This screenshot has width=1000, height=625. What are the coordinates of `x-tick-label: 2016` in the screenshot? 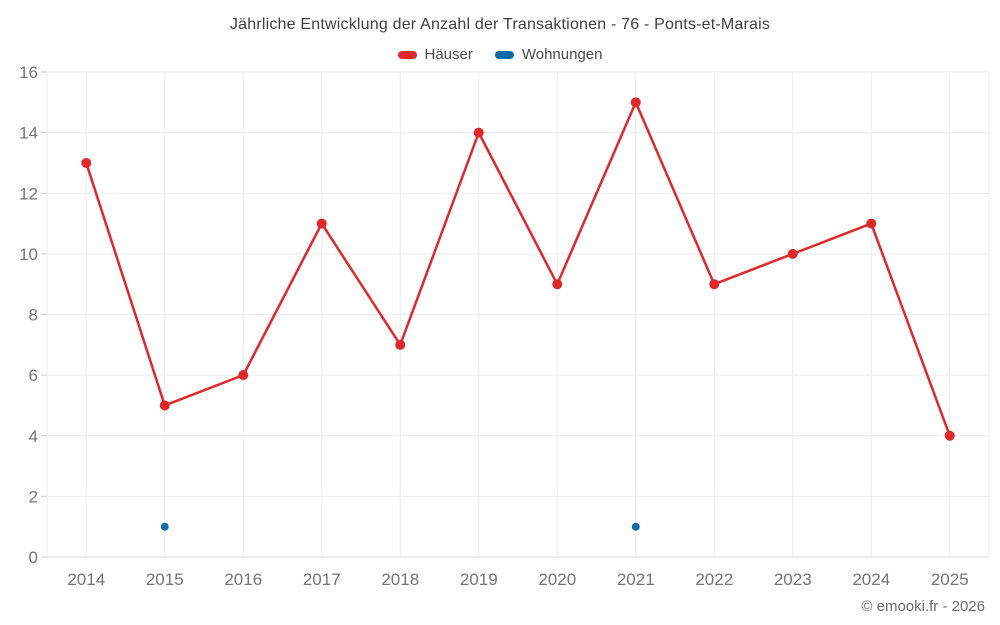 It's located at (243, 579).